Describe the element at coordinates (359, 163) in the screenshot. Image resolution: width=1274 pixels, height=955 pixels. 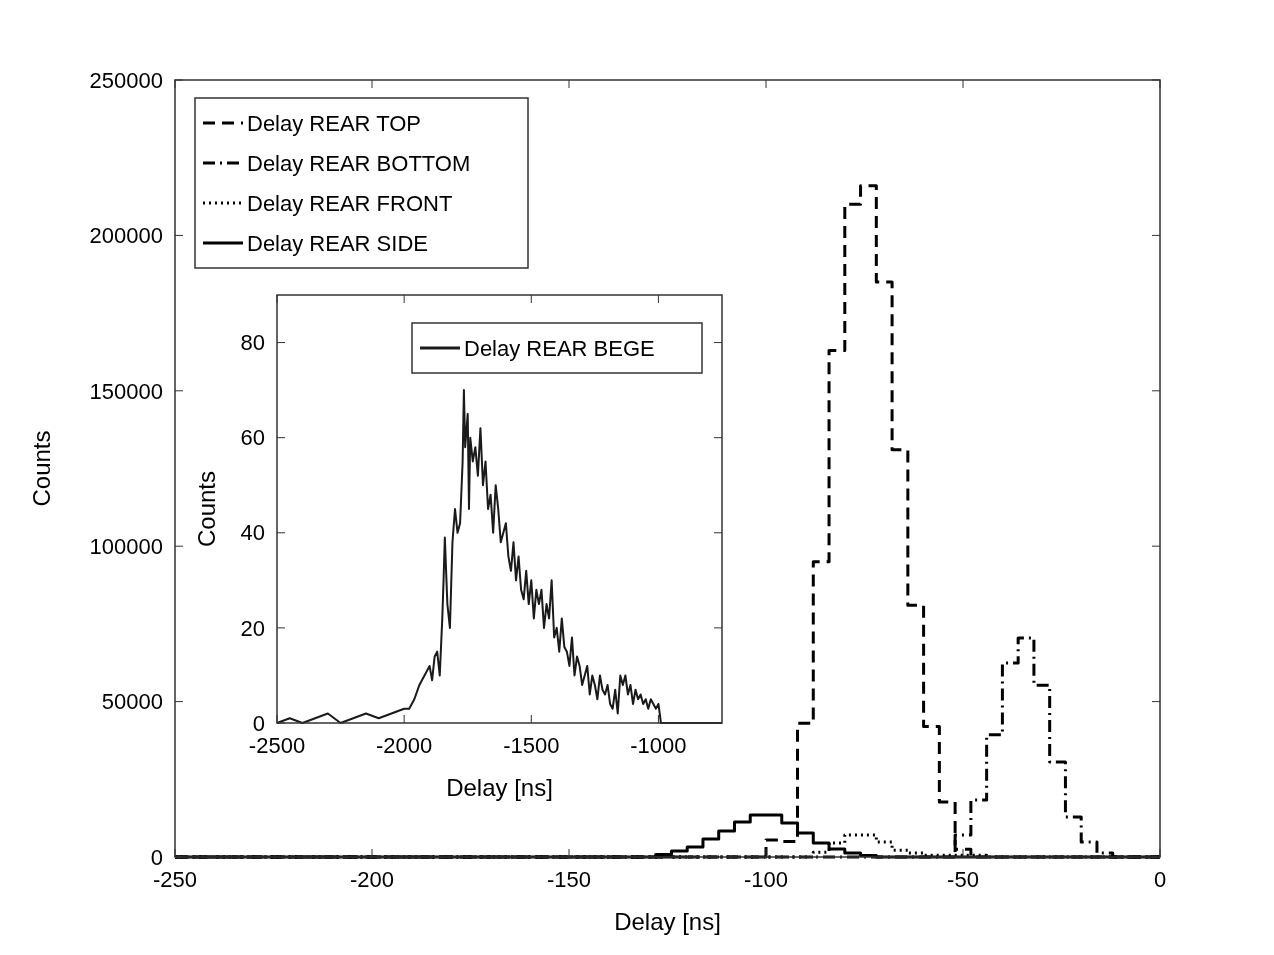
I see `legend-label: Delay REAR BOTTOM` at that location.